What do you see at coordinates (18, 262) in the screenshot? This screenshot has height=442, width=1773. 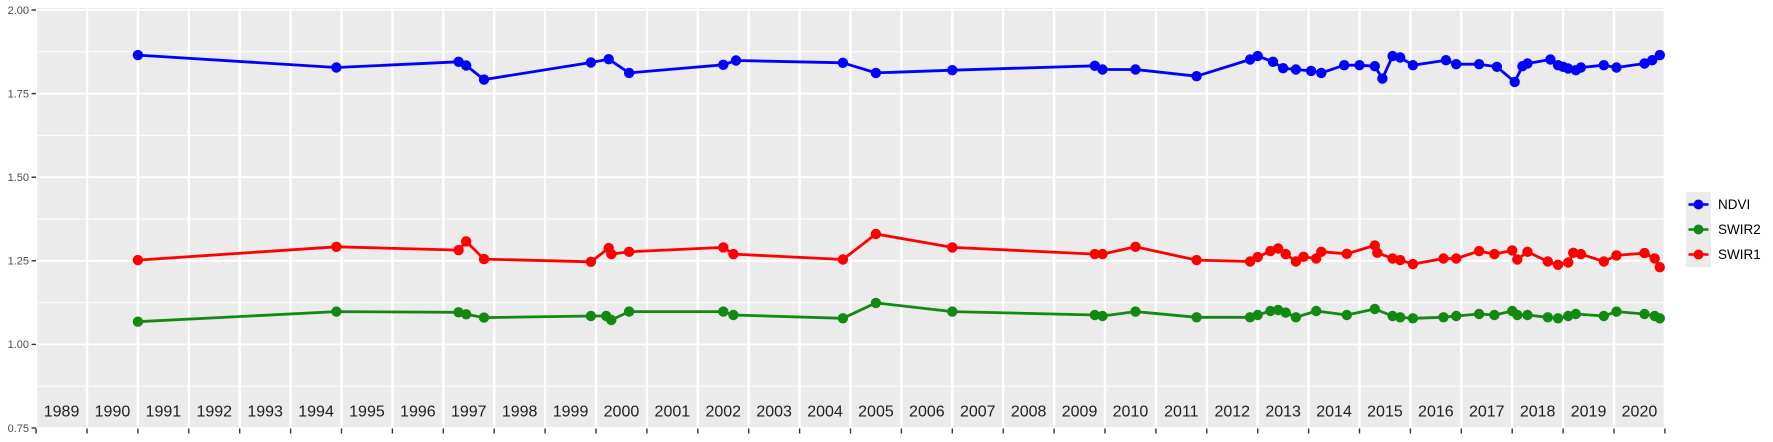 I see `y-tick-label: 1.25` at bounding box center [18, 262].